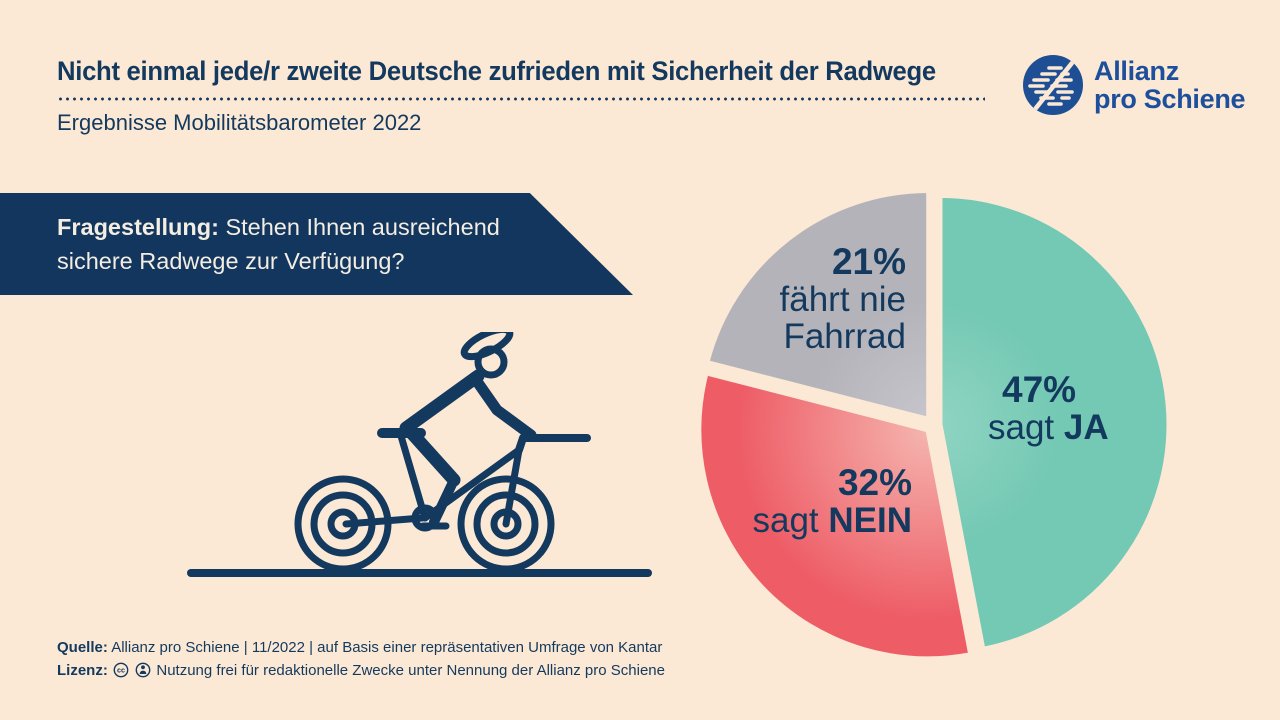  I want to click on page-subtitle: Ergebnisse Mobilitätsbarometer 2022, so click(239, 122).